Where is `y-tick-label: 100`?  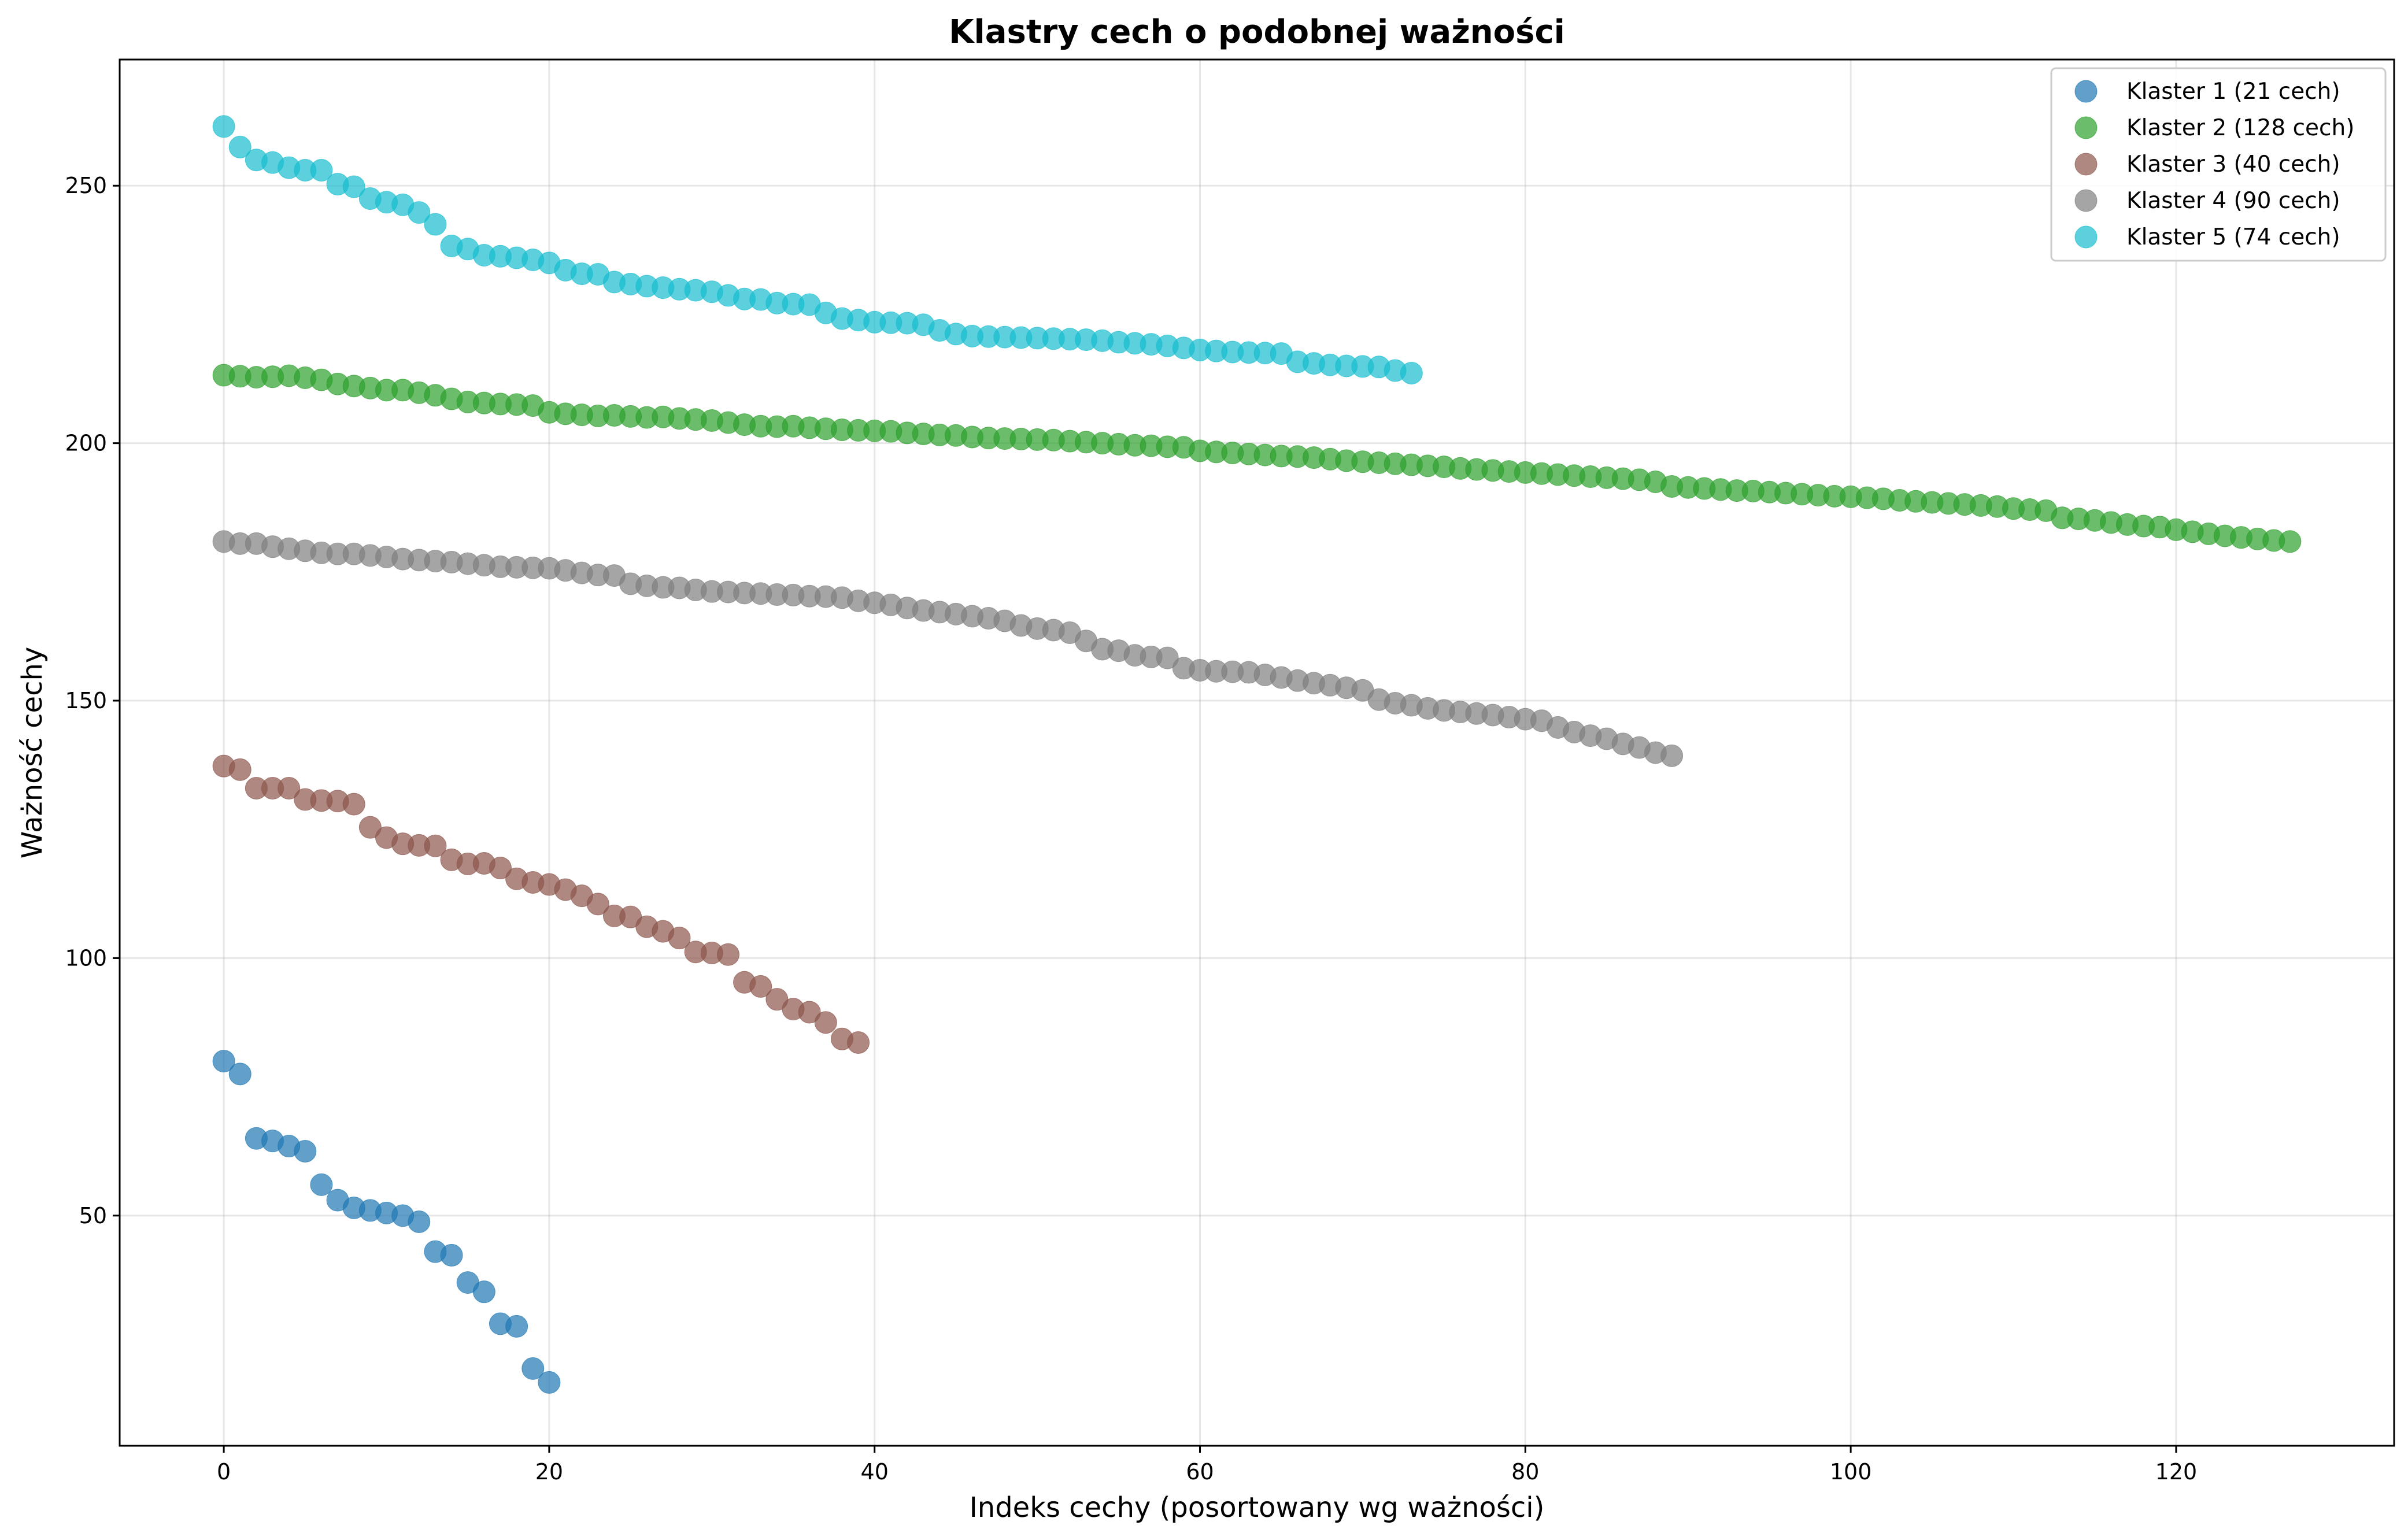 y-tick-label: 100 is located at coordinates (86, 958).